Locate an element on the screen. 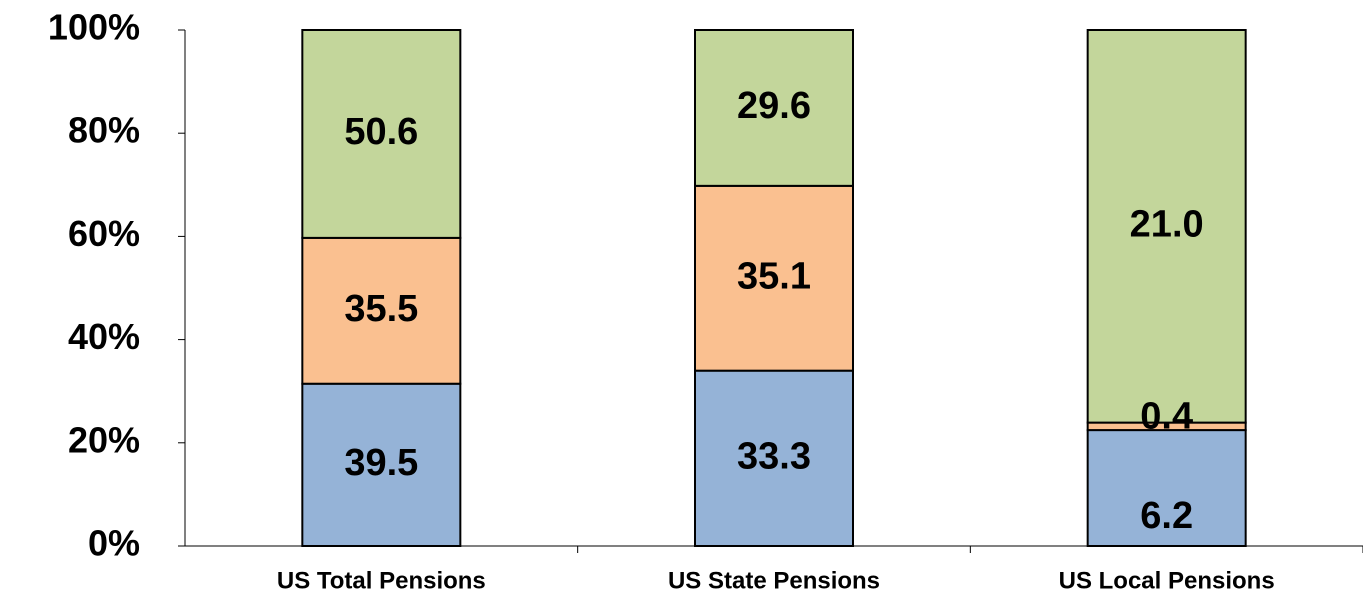 This screenshot has height=598, width=1363. x-tick-label: US Total Pensions is located at coordinates (381, 580).